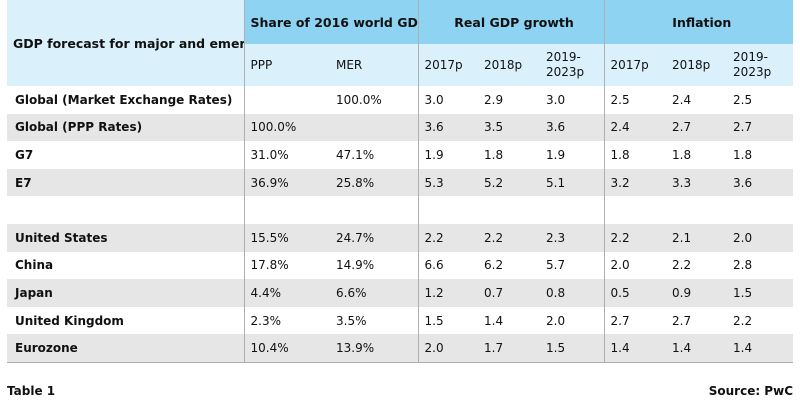 Image resolution: width=800 pixels, height=406 pixels. I want to click on table-cell: 36.9%, so click(286, 182).